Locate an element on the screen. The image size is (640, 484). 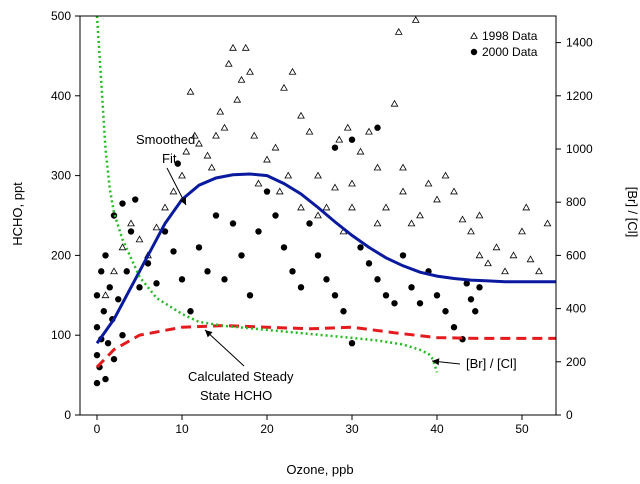
smoothed-fit-arrow is located at coordinates (176, 186).